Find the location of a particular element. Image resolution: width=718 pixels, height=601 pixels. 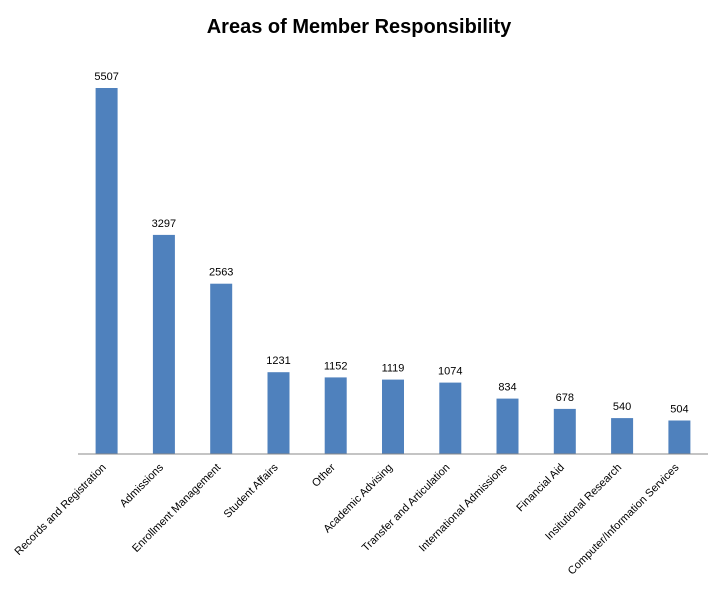

data-label: 2563 is located at coordinates (221, 273).